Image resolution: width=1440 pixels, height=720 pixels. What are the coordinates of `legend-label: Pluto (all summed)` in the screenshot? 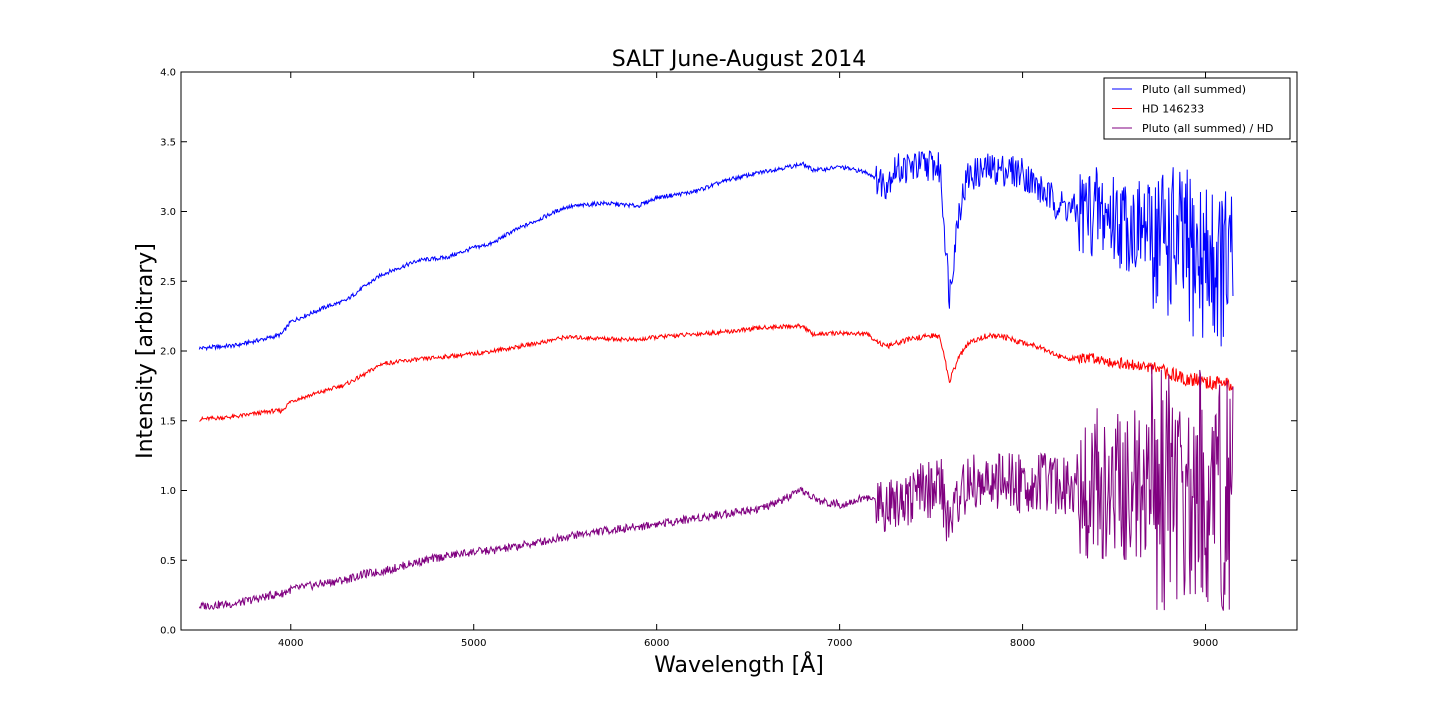 It's located at (1194, 89).